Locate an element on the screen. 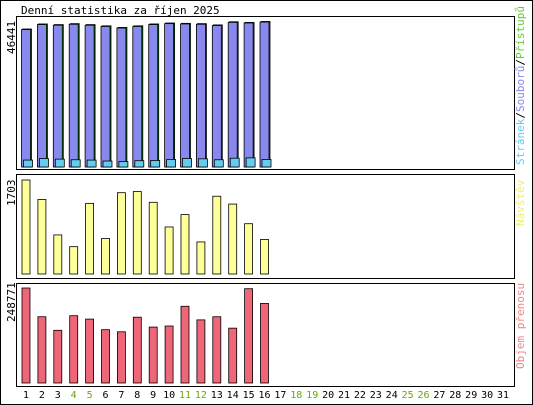  visits-legend-label: Návštěv is located at coordinates (520, 202).